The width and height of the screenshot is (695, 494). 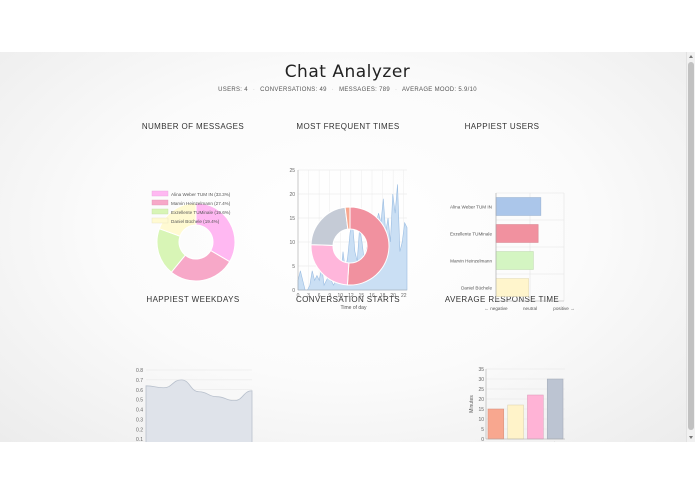 I want to click on scroll-down-arrow-icon, so click(x=691, y=437).